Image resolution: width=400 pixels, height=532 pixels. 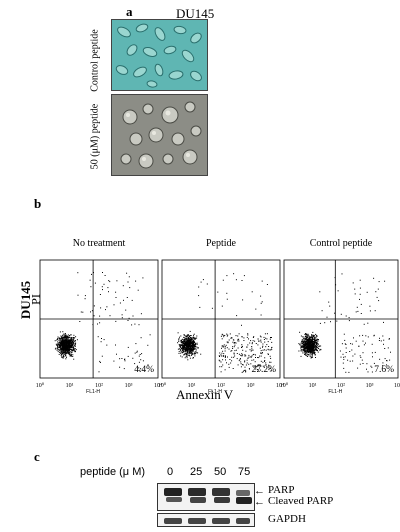 I want to click on conc-50: 50, so click(x=220, y=472).